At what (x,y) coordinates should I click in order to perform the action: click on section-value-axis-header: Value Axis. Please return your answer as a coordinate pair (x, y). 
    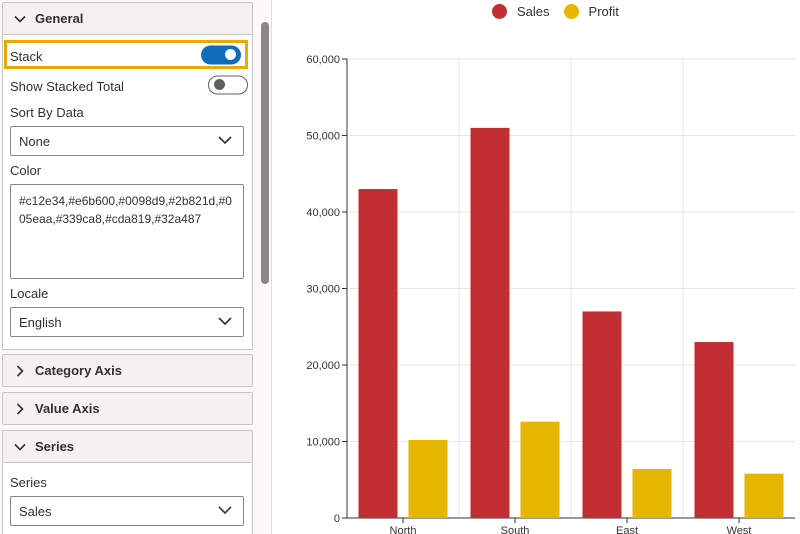
    Looking at the image, I should click on (127, 408).